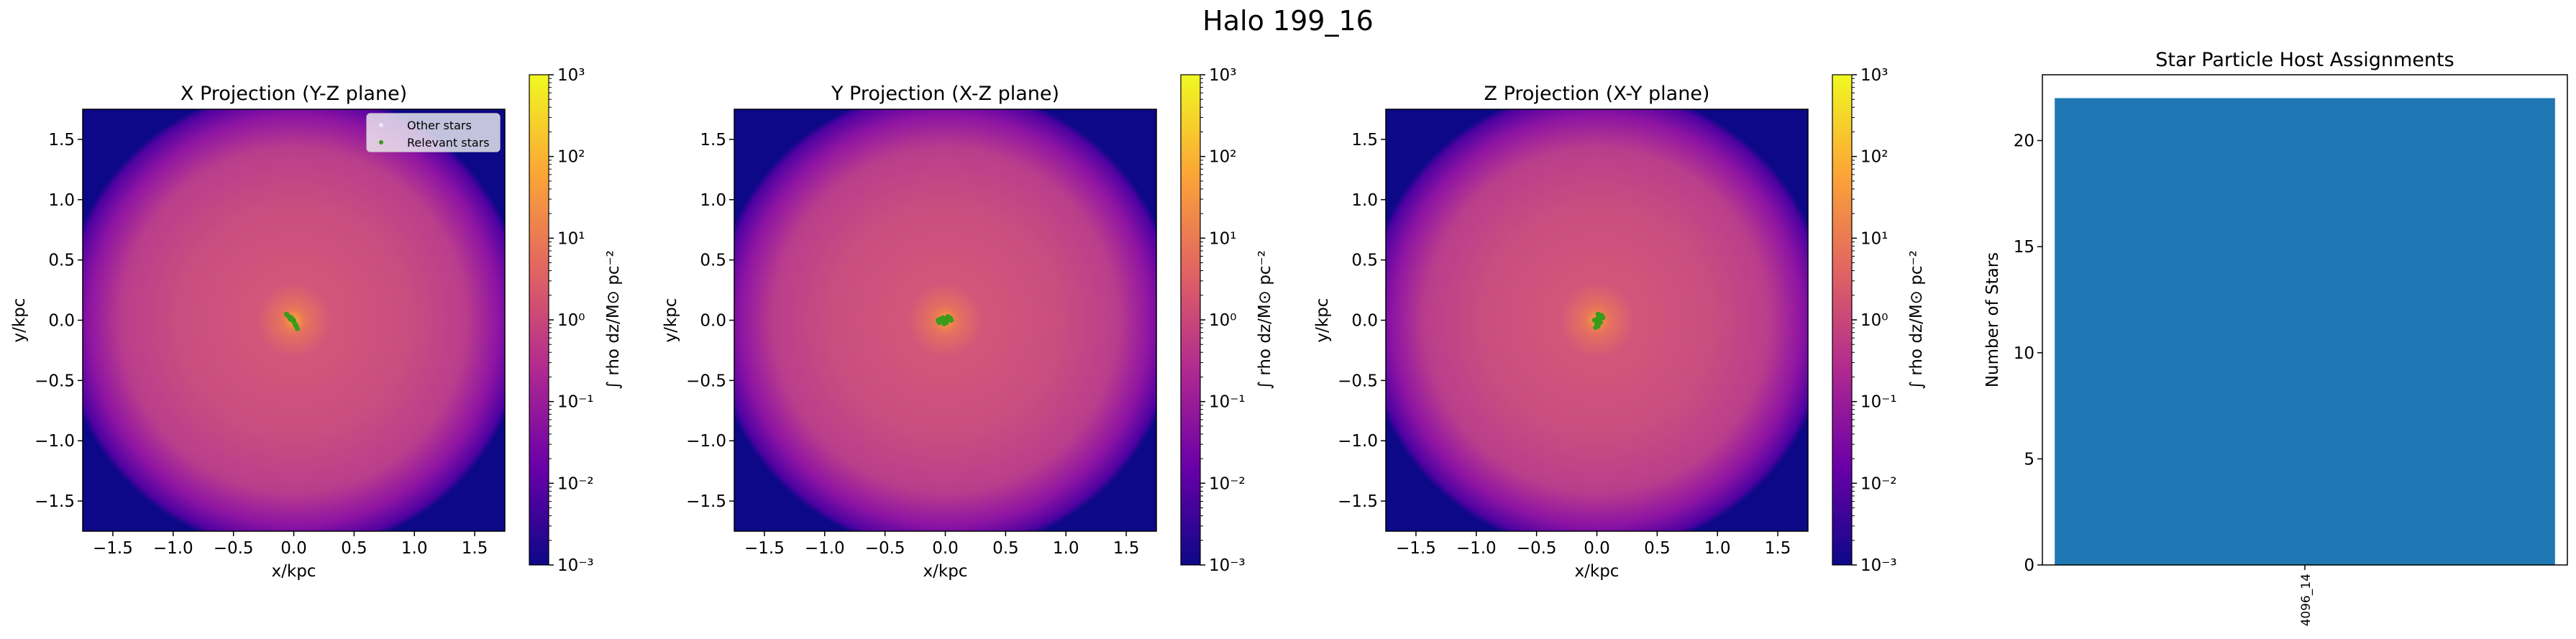  I want to click on y-tick-label: 15, so click(2024, 248).